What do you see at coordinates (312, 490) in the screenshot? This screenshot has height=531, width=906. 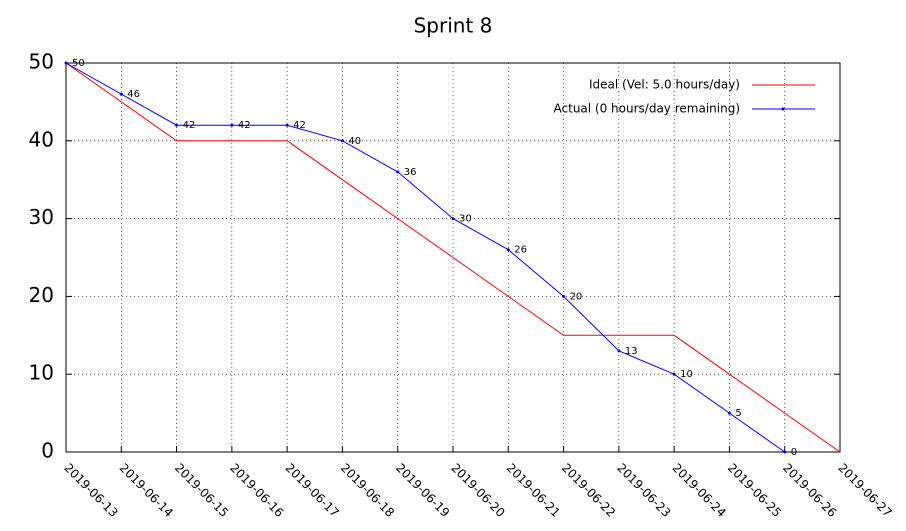 I see `x-tick-label: 2019-06-17` at bounding box center [312, 490].